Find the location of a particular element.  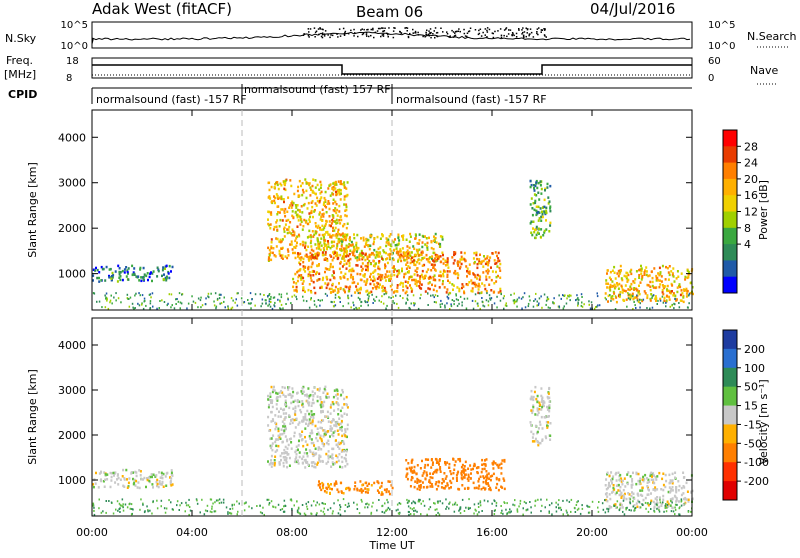

colorbar-swatch is located at coordinates (730, 285).